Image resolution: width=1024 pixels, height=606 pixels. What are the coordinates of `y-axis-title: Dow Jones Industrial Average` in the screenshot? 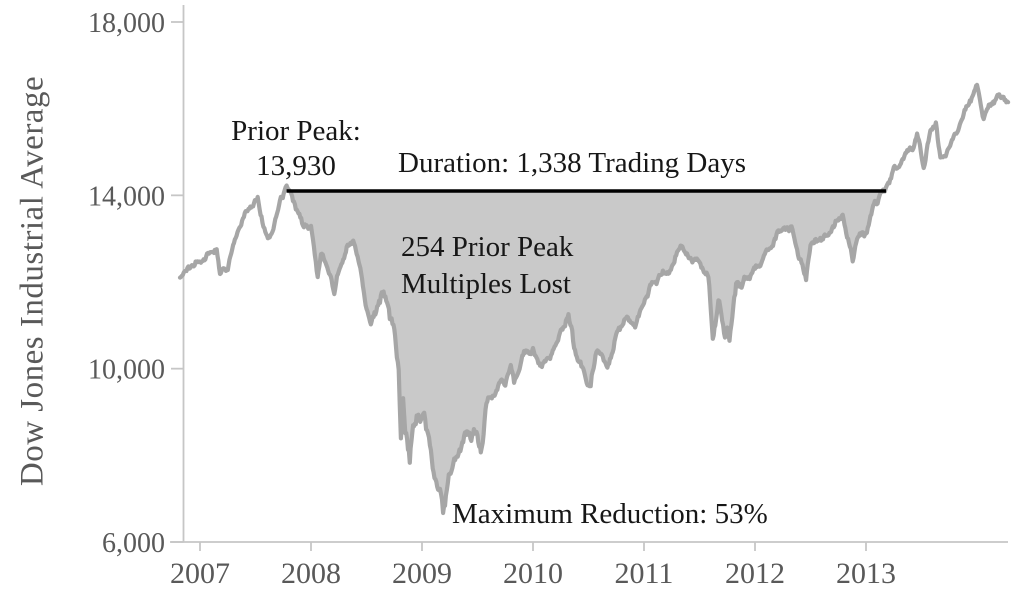 It's located at (32, 281).